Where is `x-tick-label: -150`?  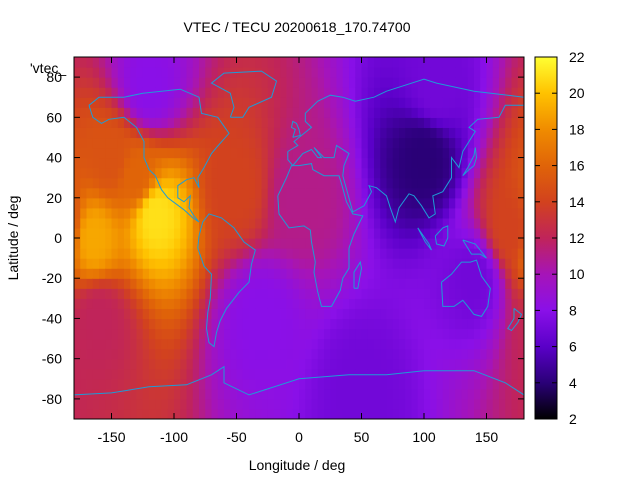 x-tick-label: -150 is located at coordinates (111, 437).